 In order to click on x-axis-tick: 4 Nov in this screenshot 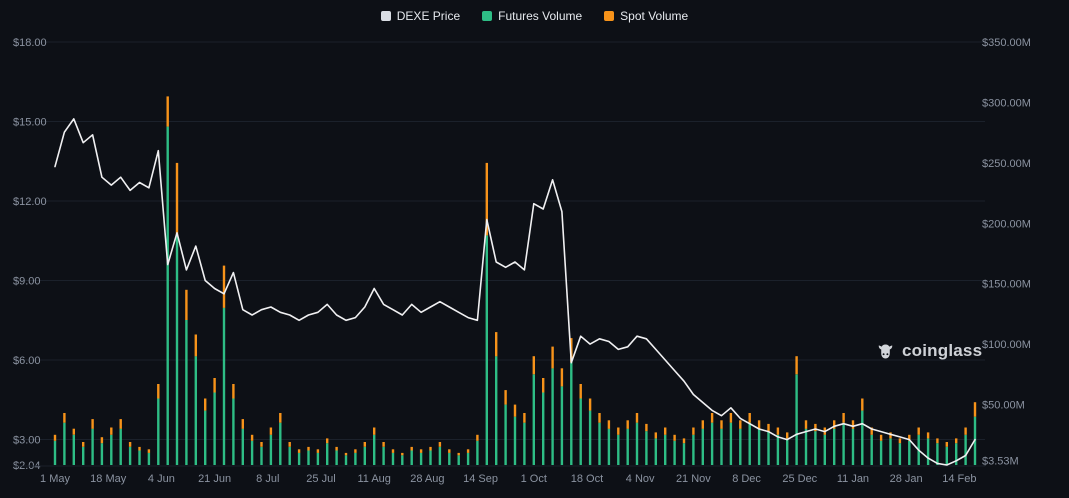, I will do `click(640, 479)`.